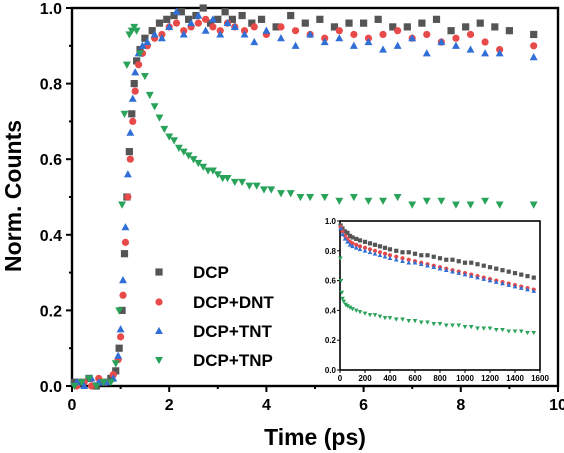 The height and width of the screenshot is (453, 564). What do you see at coordinates (331, 340) in the screenshot?
I see `inset-y-tick-label: 0.2` at bounding box center [331, 340].